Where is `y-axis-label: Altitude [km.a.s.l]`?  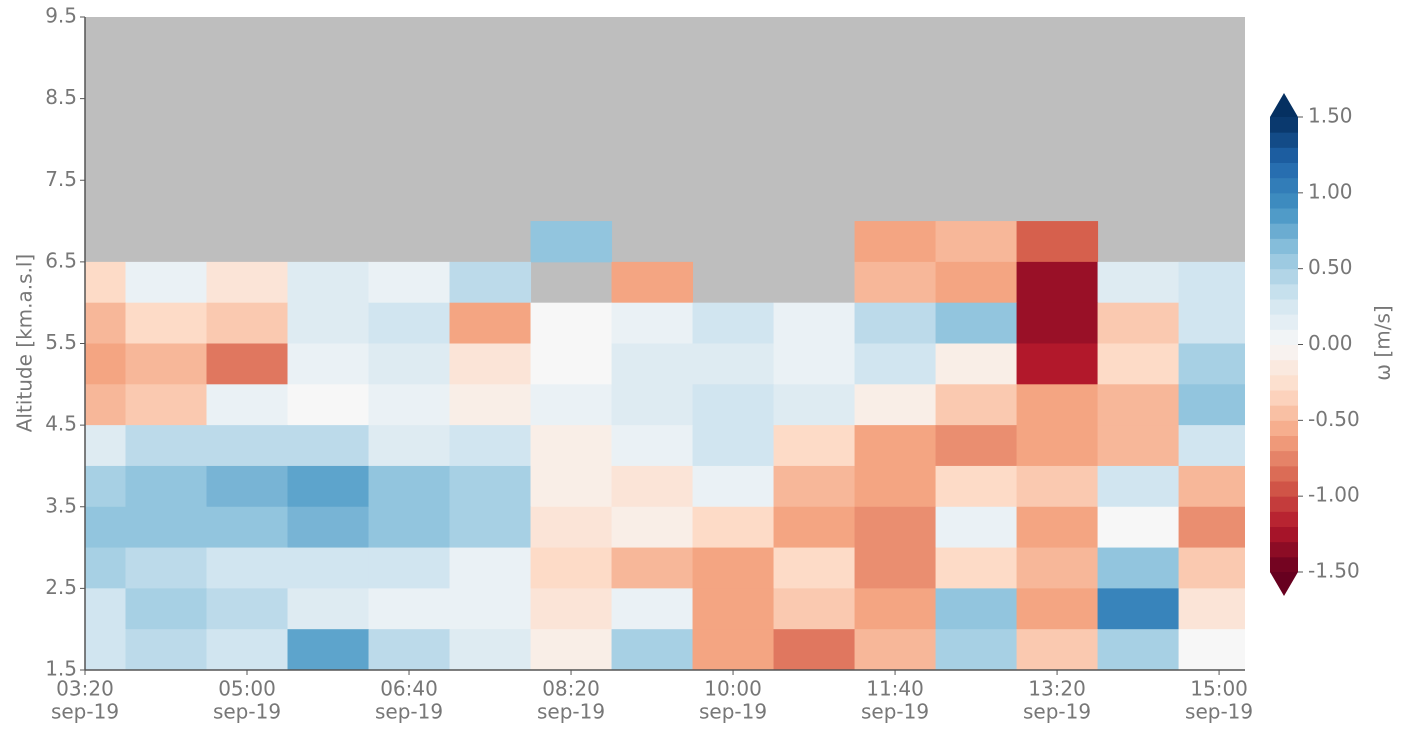 y-axis-label: Altitude [km.a.s.l] is located at coordinates (25, 343).